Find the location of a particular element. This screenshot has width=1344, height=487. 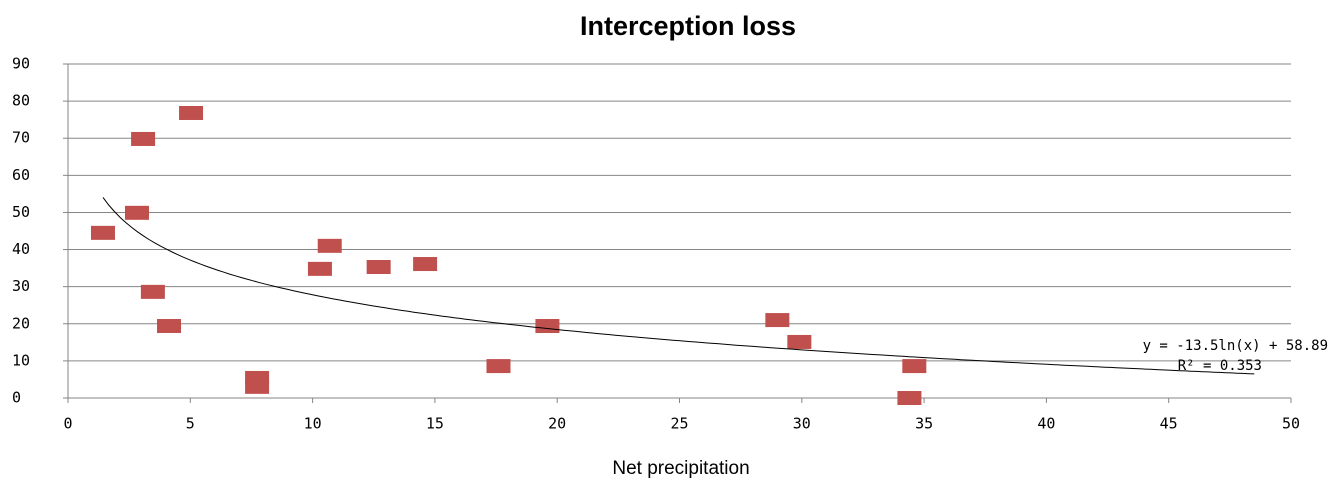

x-axis-label: Net precipitation is located at coordinates (680, 468).